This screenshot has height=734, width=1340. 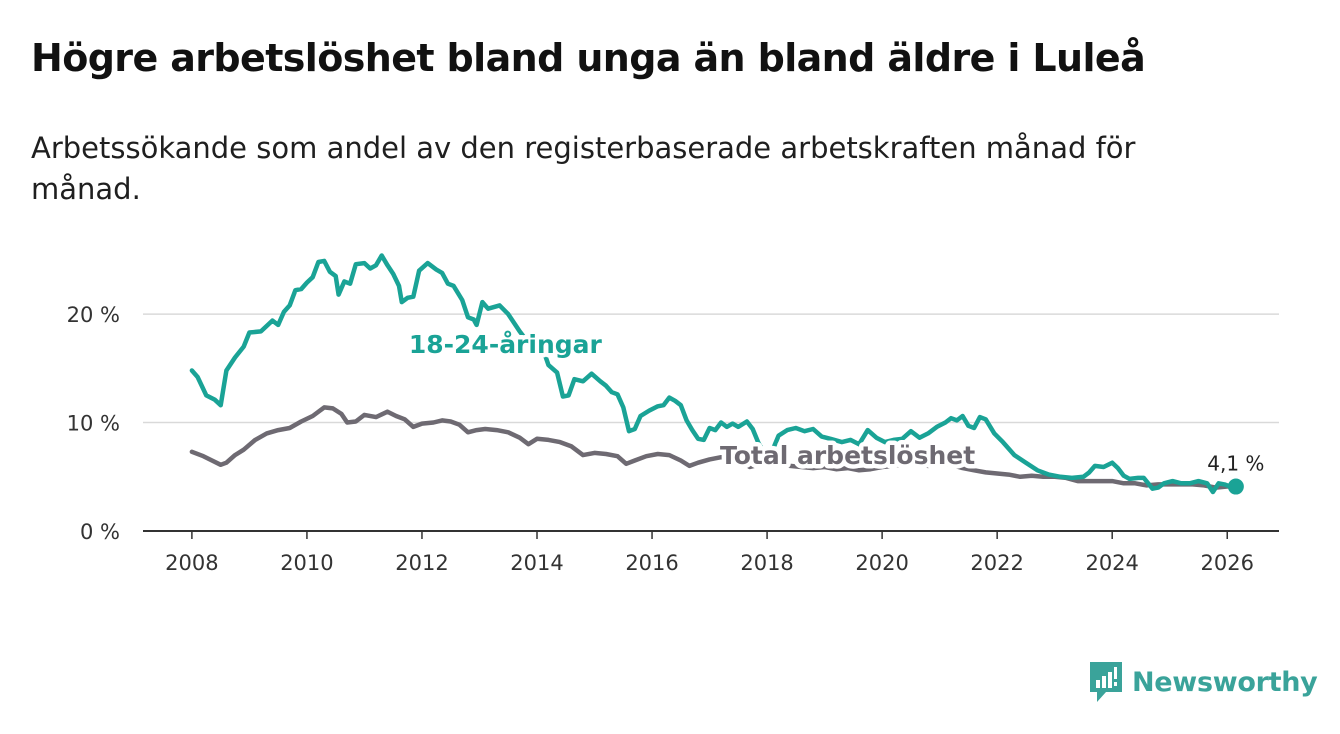 I want to click on x-tick-label: 2020, so click(x=881, y=563).